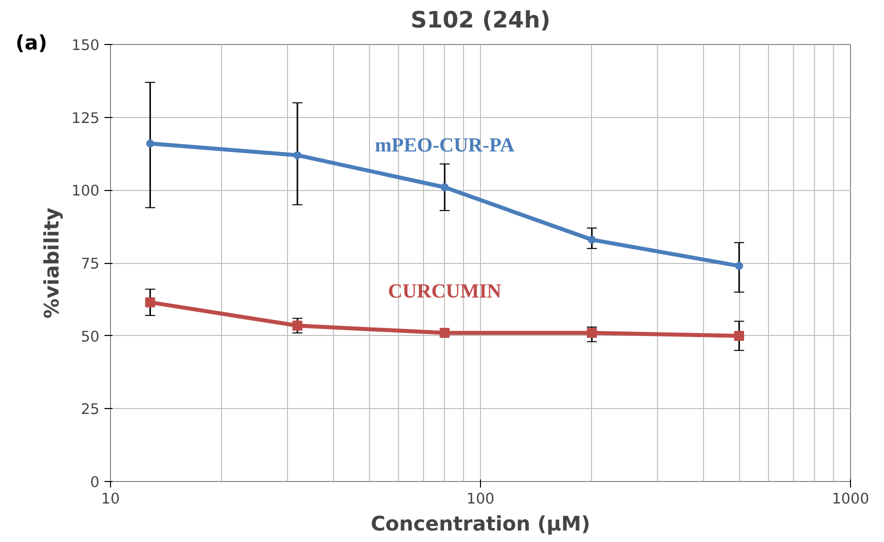 This screenshot has width=884, height=542. Describe the element at coordinates (110, 499) in the screenshot. I see `x-tick-label: 10` at that location.